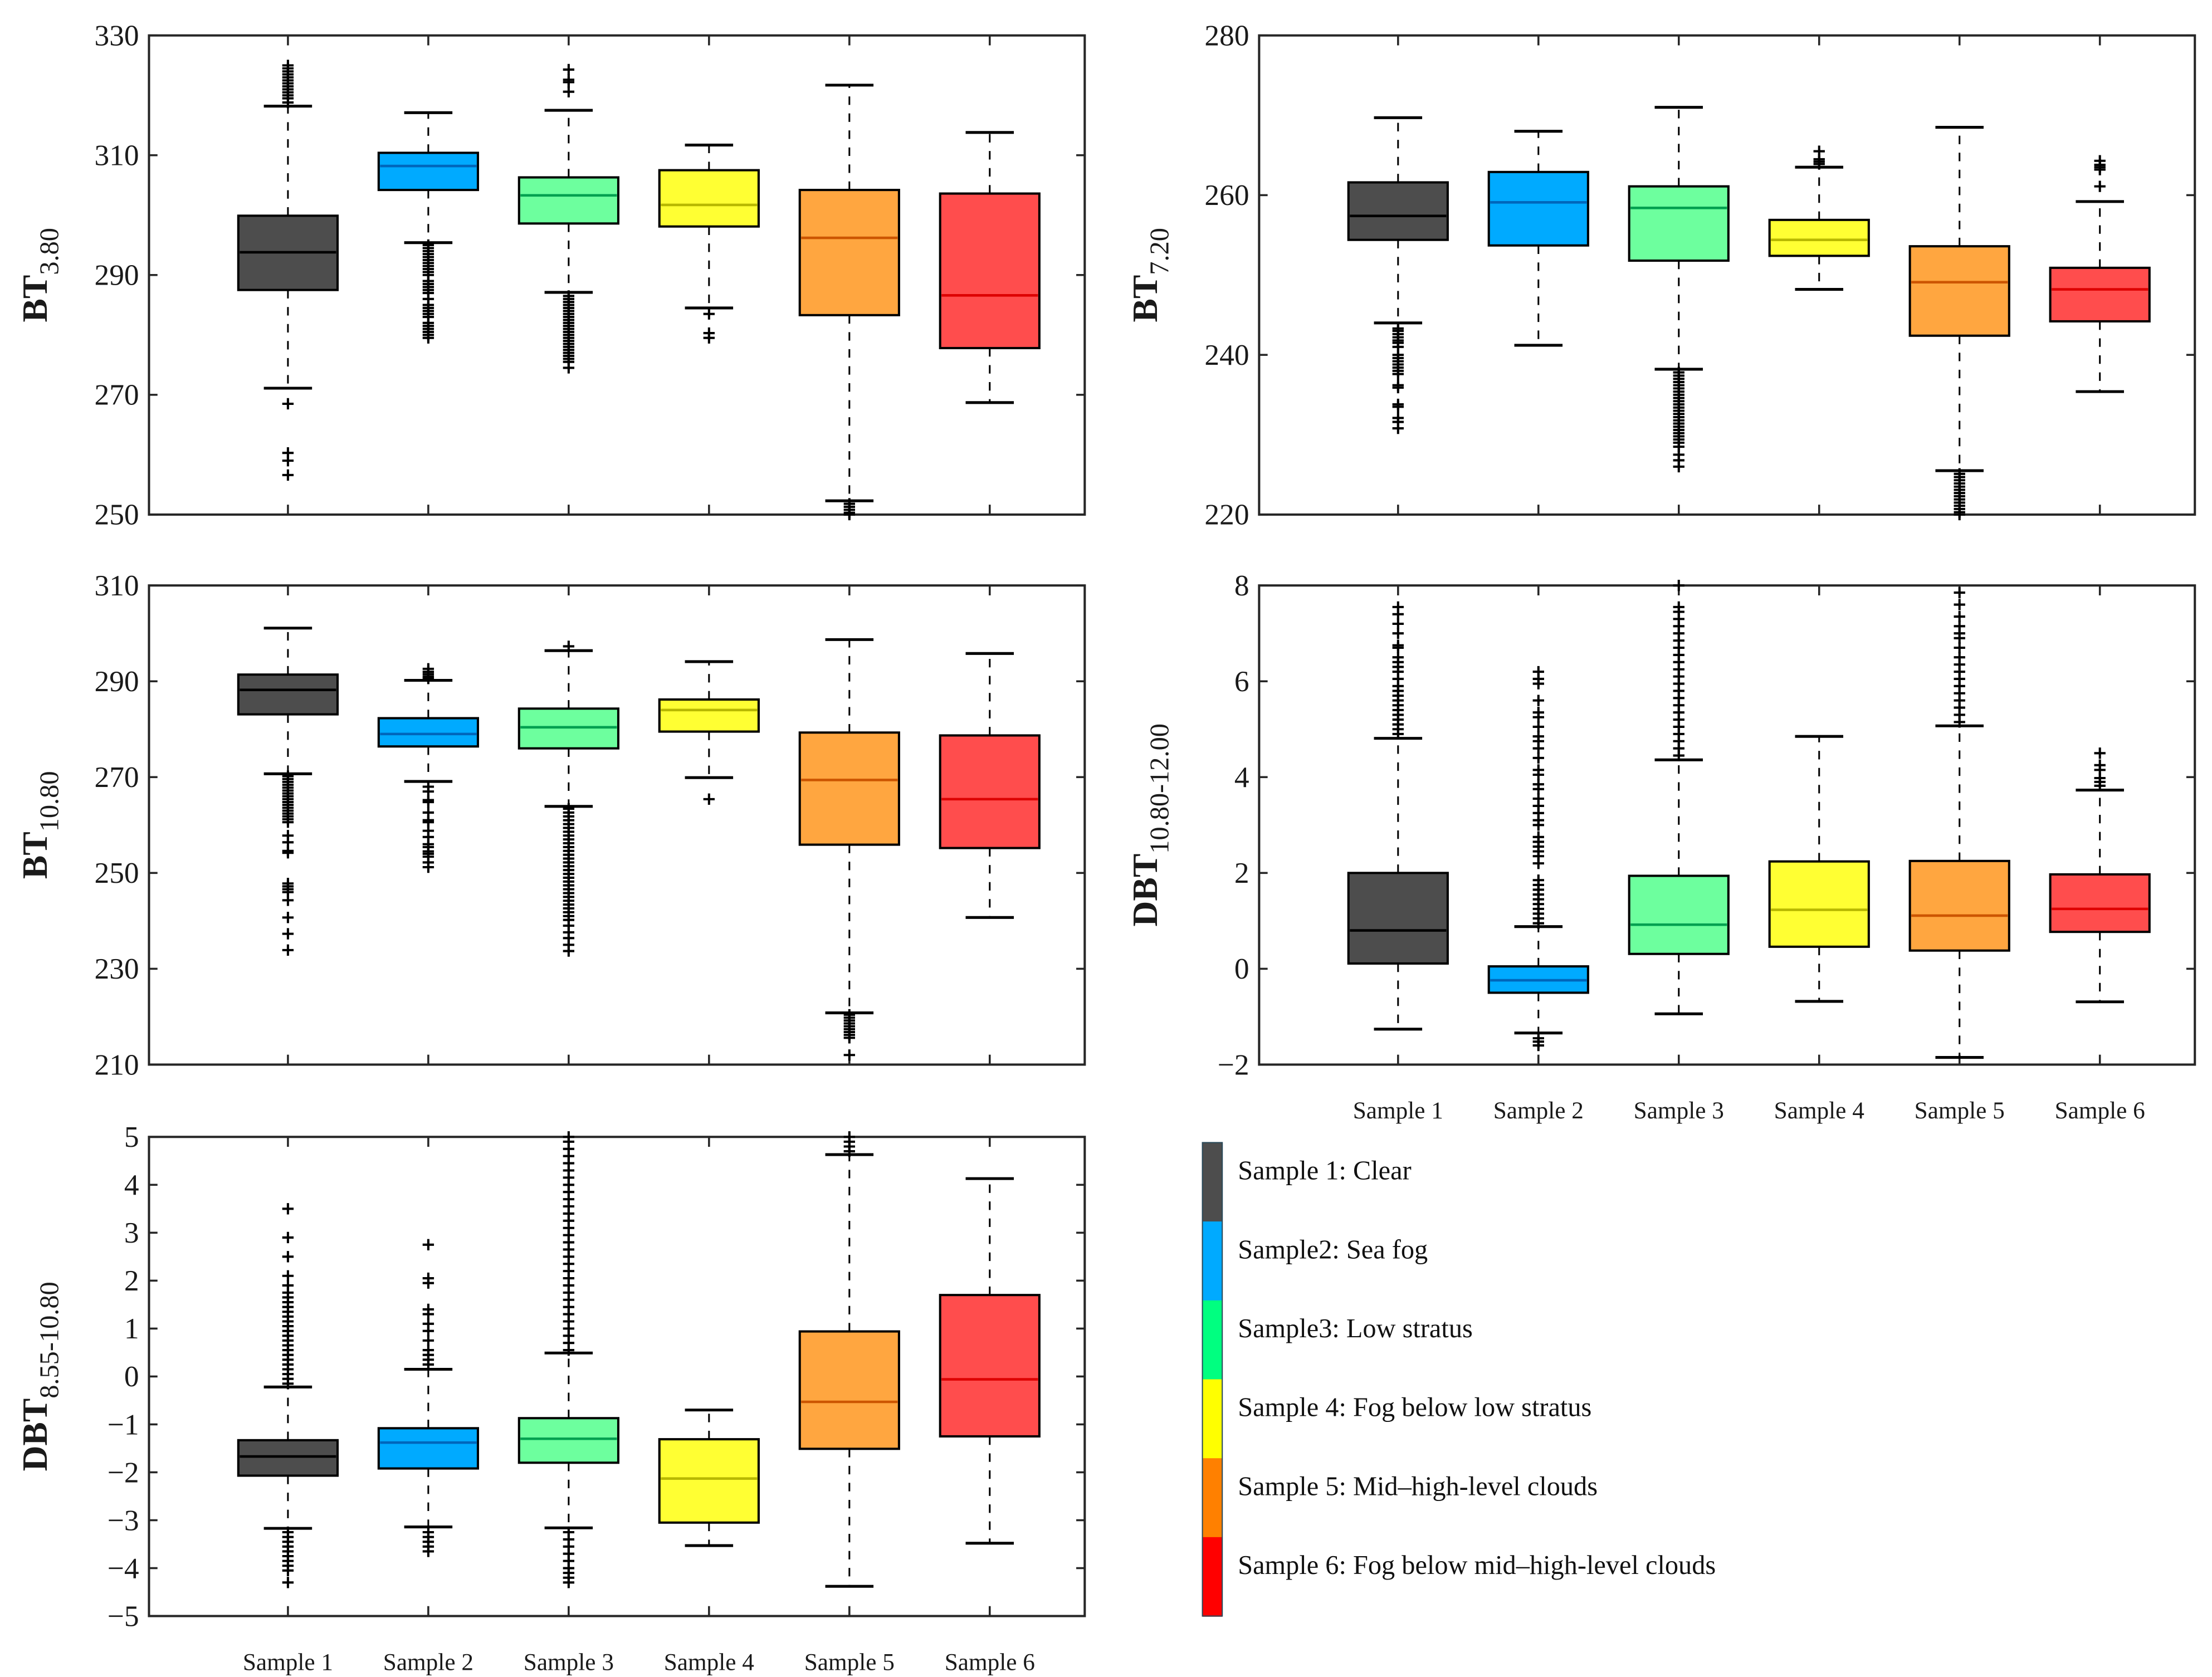 The height and width of the screenshot is (1677, 2212). What do you see at coordinates (117, 1064) in the screenshot?
I see `y-tick-label: 210` at bounding box center [117, 1064].